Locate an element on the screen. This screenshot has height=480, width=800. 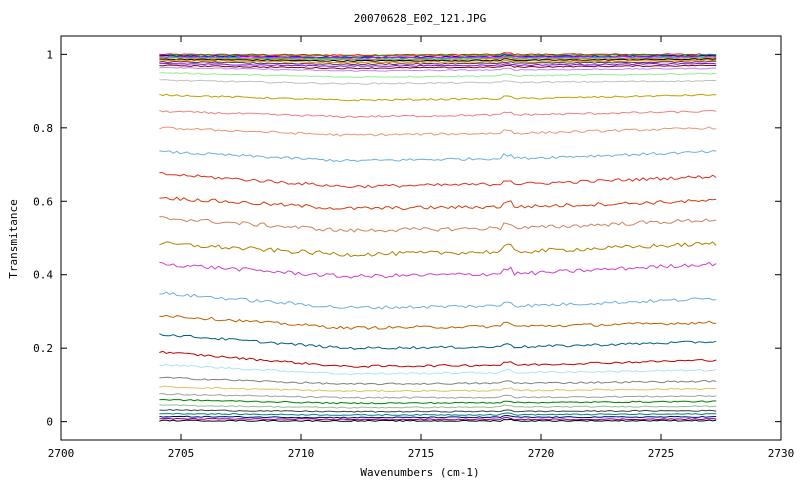
x-tick-label: 2725 is located at coordinates (661, 453).